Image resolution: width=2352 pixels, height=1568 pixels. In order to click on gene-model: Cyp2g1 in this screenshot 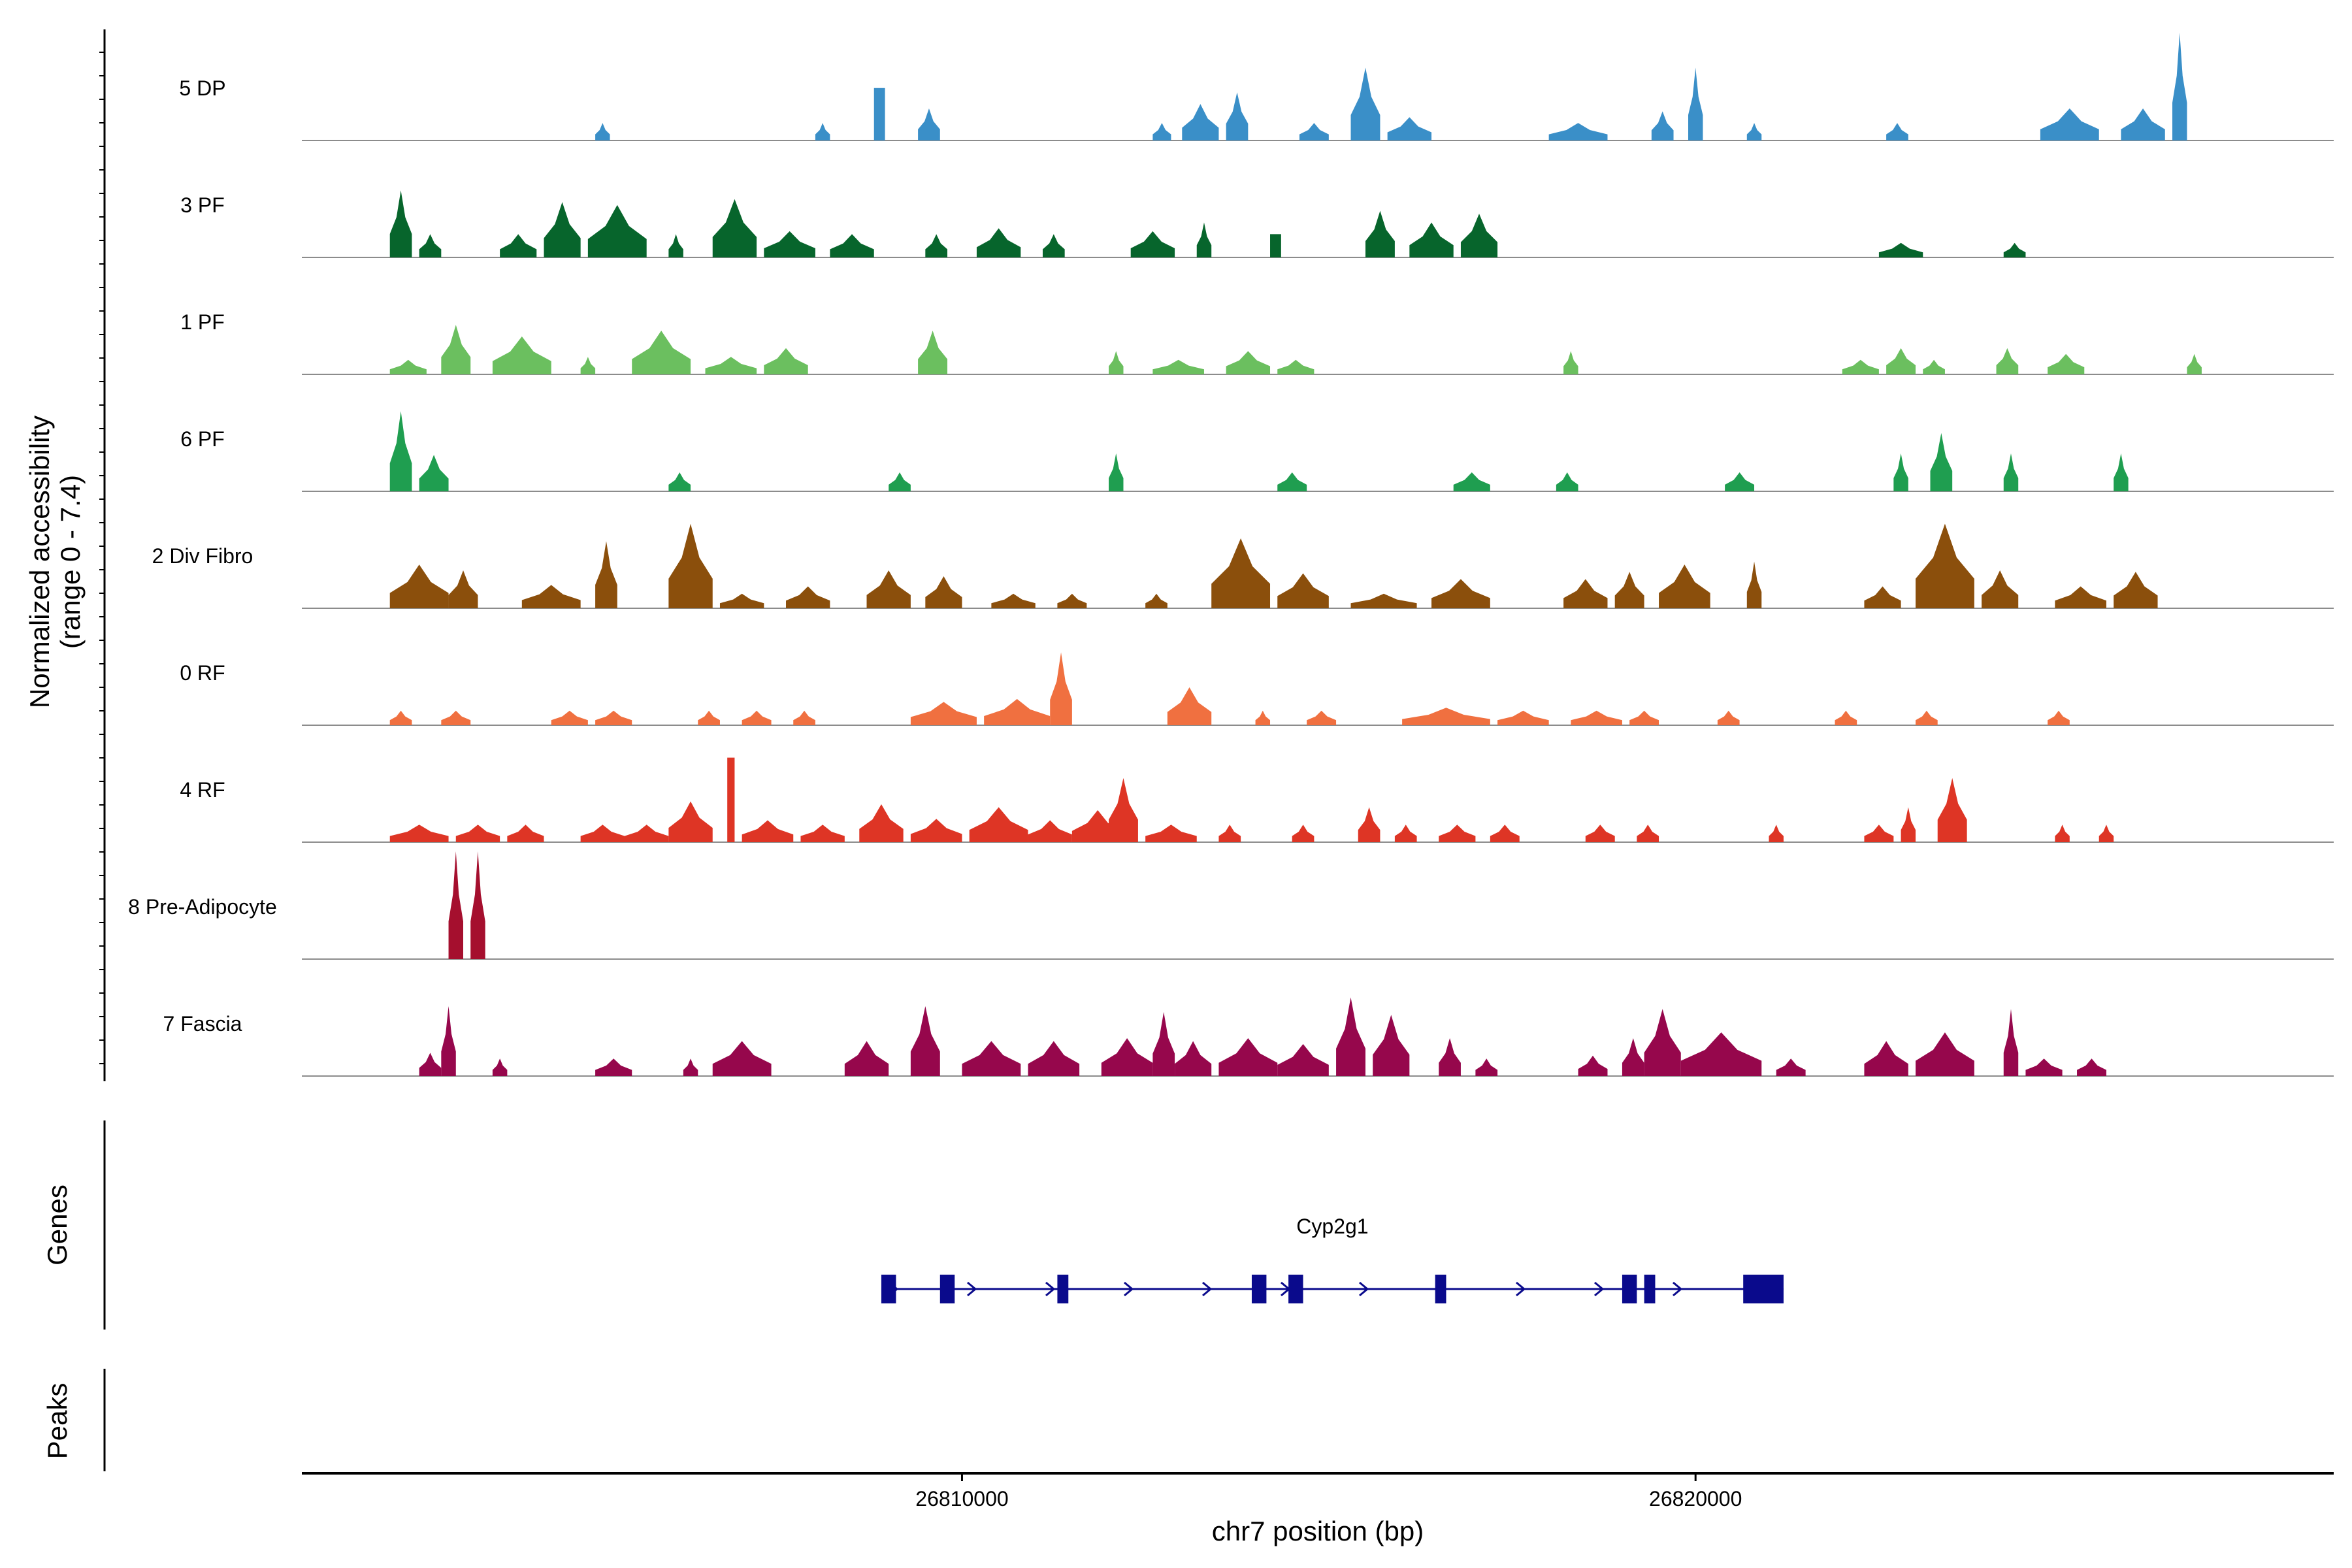, I will do `click(1332, 1259)`.